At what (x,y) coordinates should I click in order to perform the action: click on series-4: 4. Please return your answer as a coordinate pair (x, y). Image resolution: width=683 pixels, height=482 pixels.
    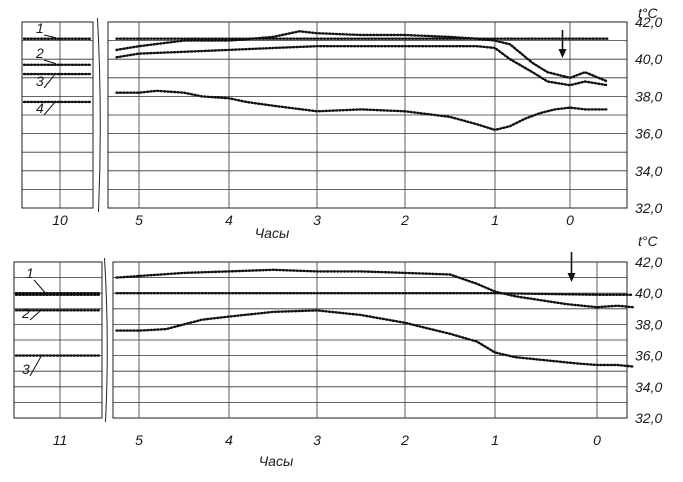
    Looking at the image, I should click on (315, 110).